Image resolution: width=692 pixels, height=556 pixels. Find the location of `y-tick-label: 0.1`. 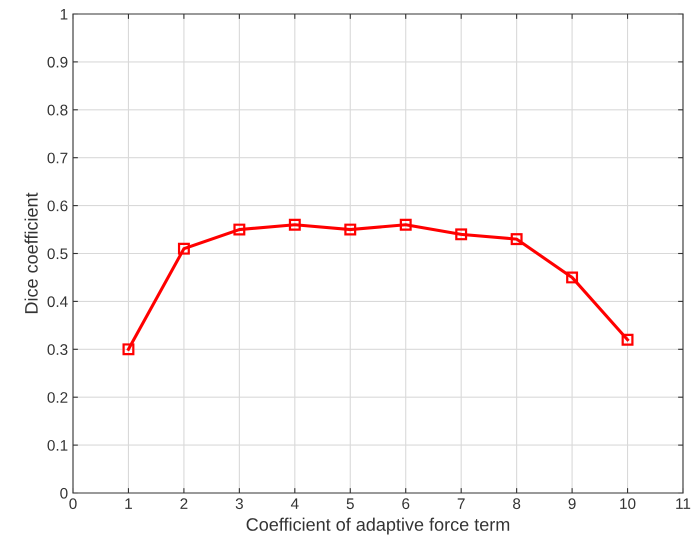

y-tick-label: 0.1 is located at coordinates (58, 445).